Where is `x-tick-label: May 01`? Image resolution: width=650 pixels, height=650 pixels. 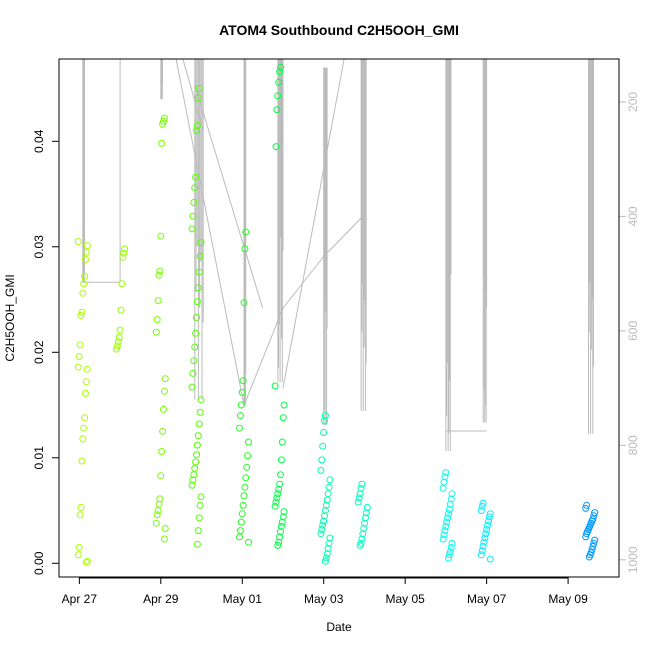
x-tick-label: May 01 is located at coordinates (243, 599).